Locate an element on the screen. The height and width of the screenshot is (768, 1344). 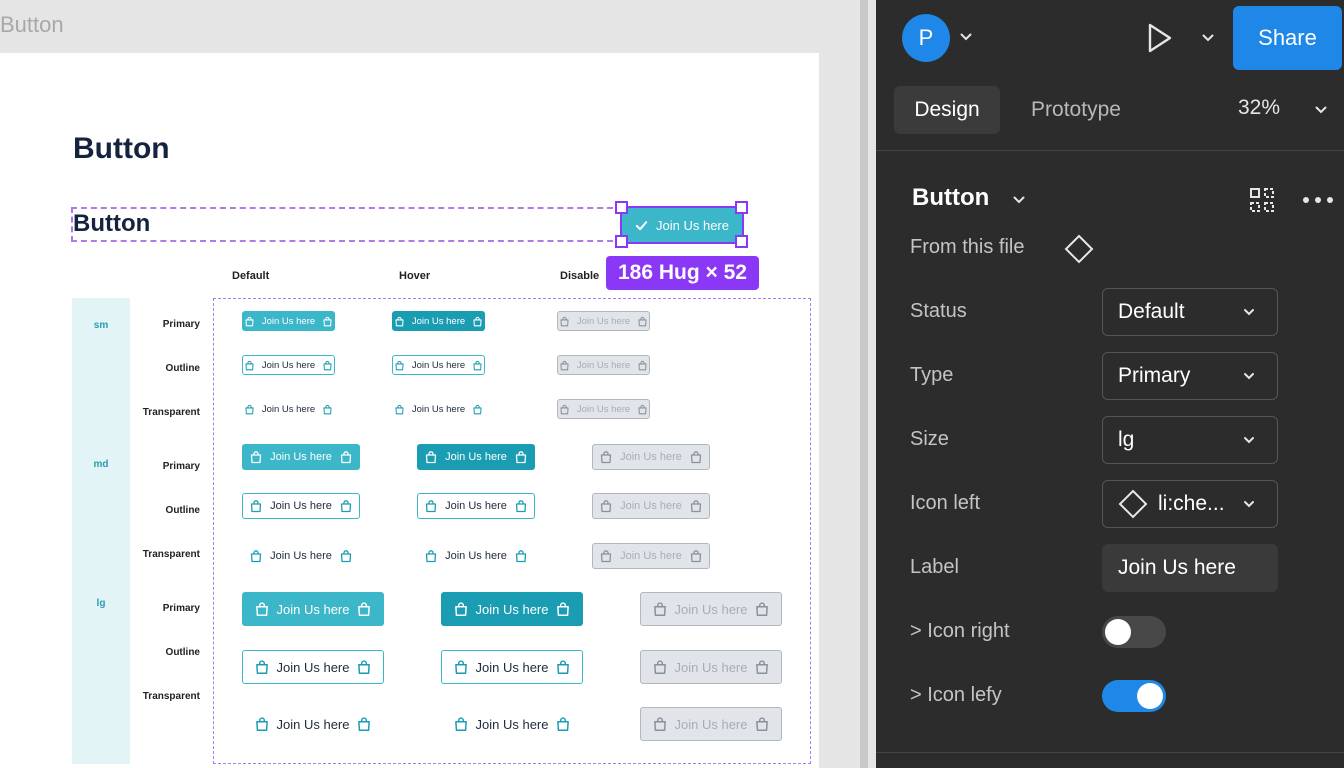
type-select: Primary is located at coordinates (1190, 376).